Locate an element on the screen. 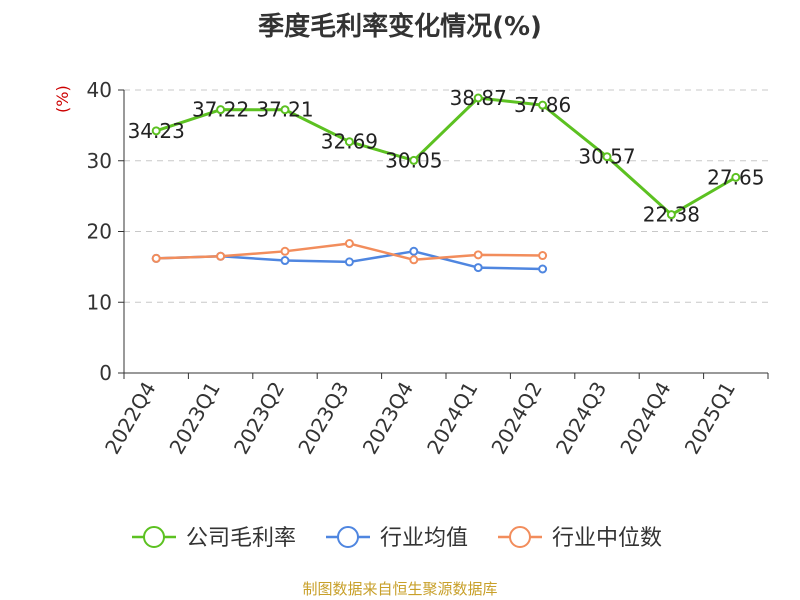  data-label: 22.38 is located at coordinates (671, 215).